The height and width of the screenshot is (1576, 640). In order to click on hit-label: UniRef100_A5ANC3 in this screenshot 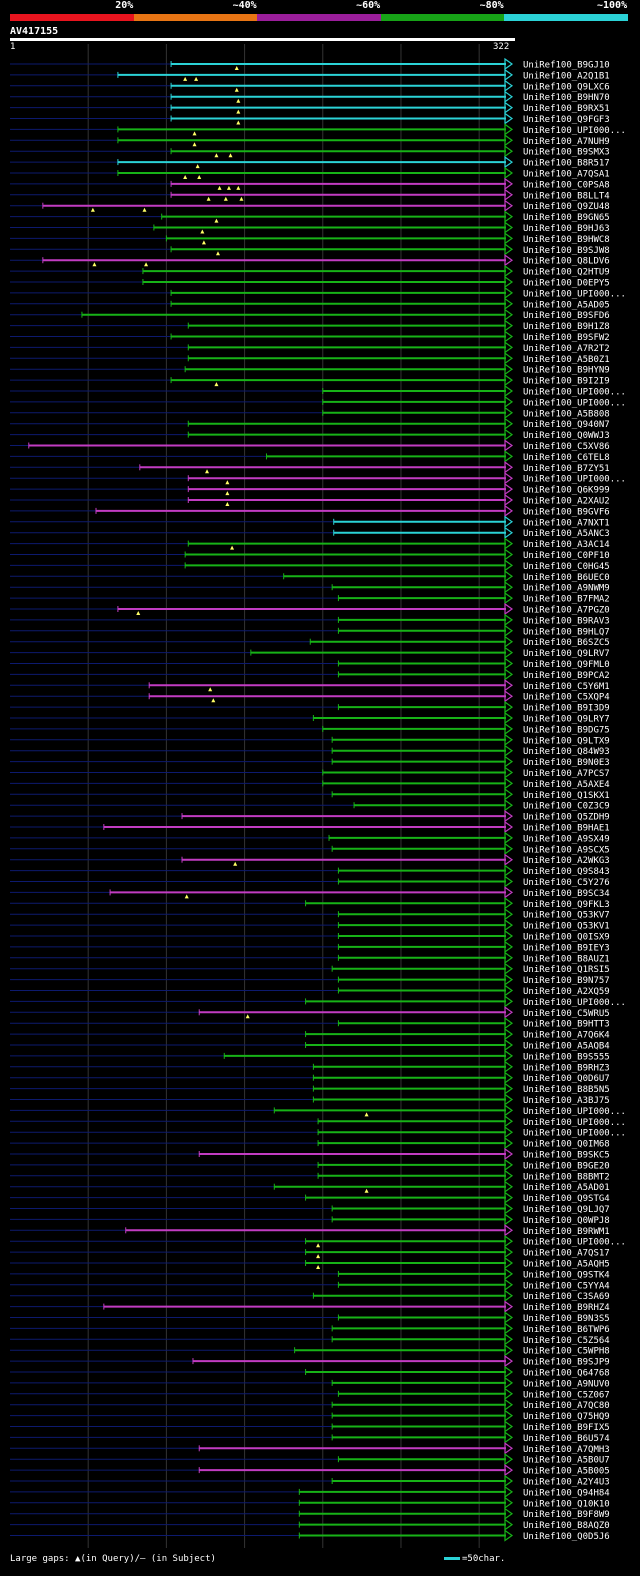, I will do `click(566, 534)`.